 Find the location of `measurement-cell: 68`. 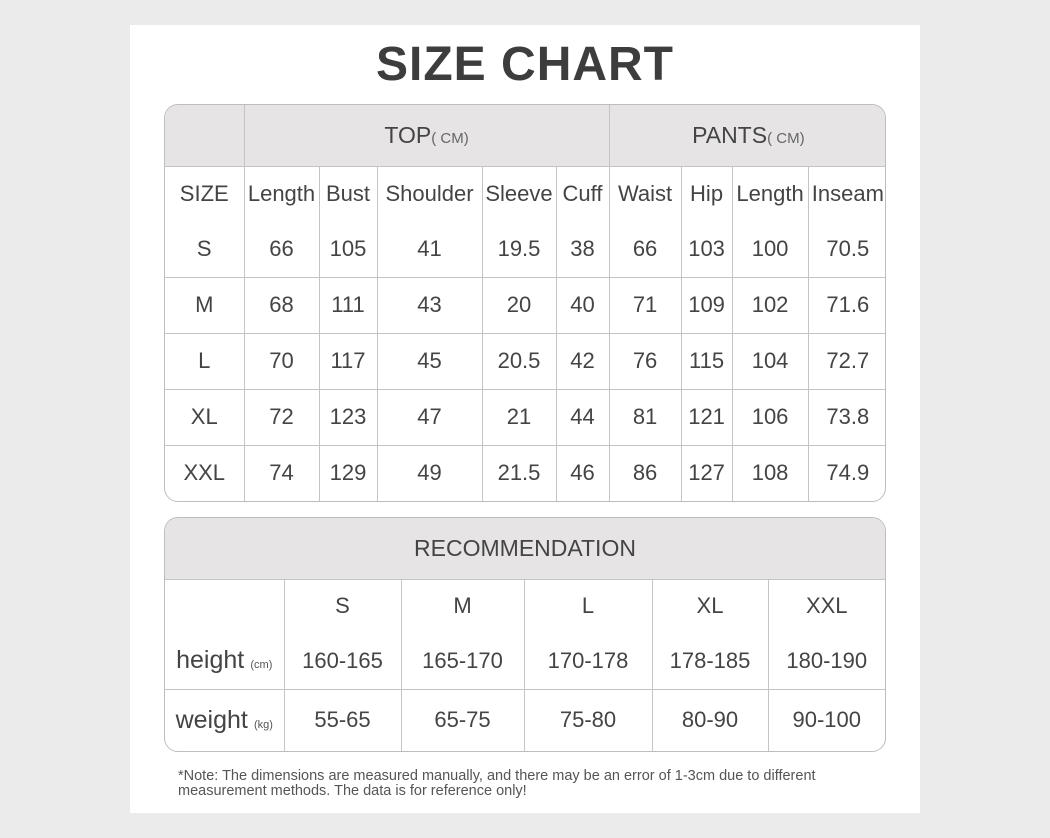

measurement-cell: 68 is located at coordinates (281, 305).